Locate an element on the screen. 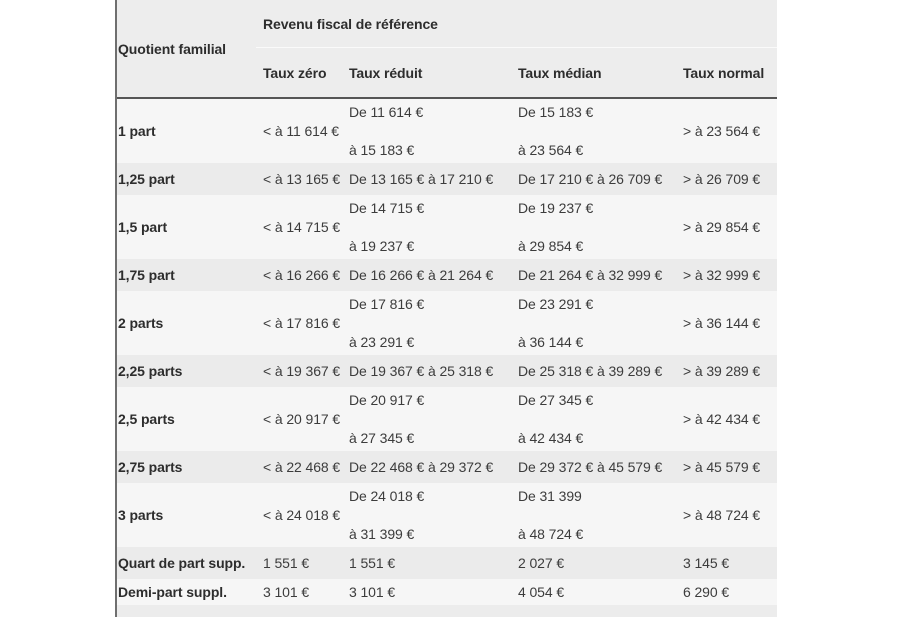 This screenshot has height=618, width=900. corner-header-quotient-familial: Quotient familial is located at coordinates (172, 48).